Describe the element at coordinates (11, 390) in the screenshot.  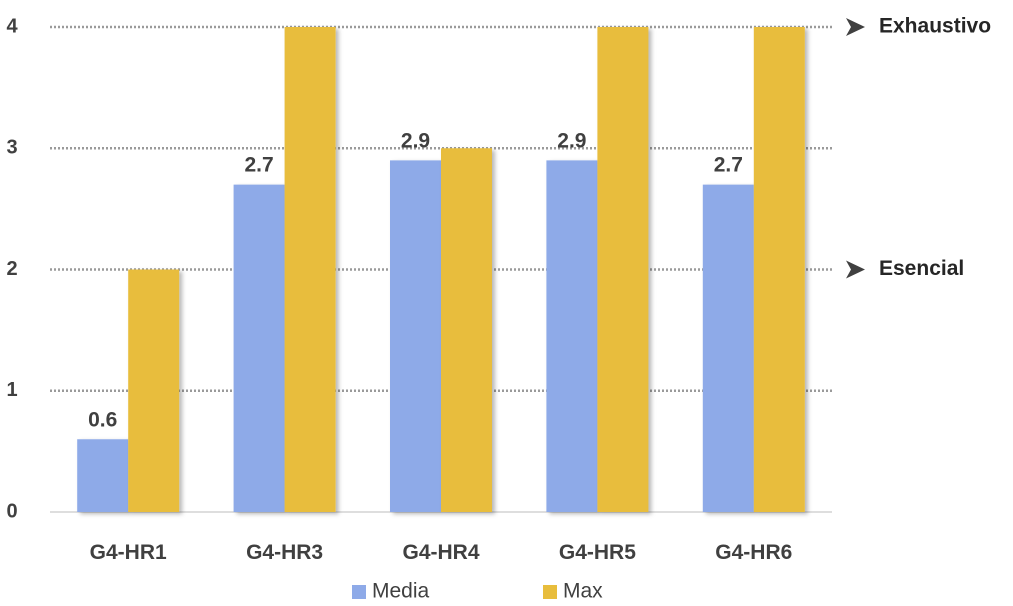
I see `y-tick-label: 1` at that location.